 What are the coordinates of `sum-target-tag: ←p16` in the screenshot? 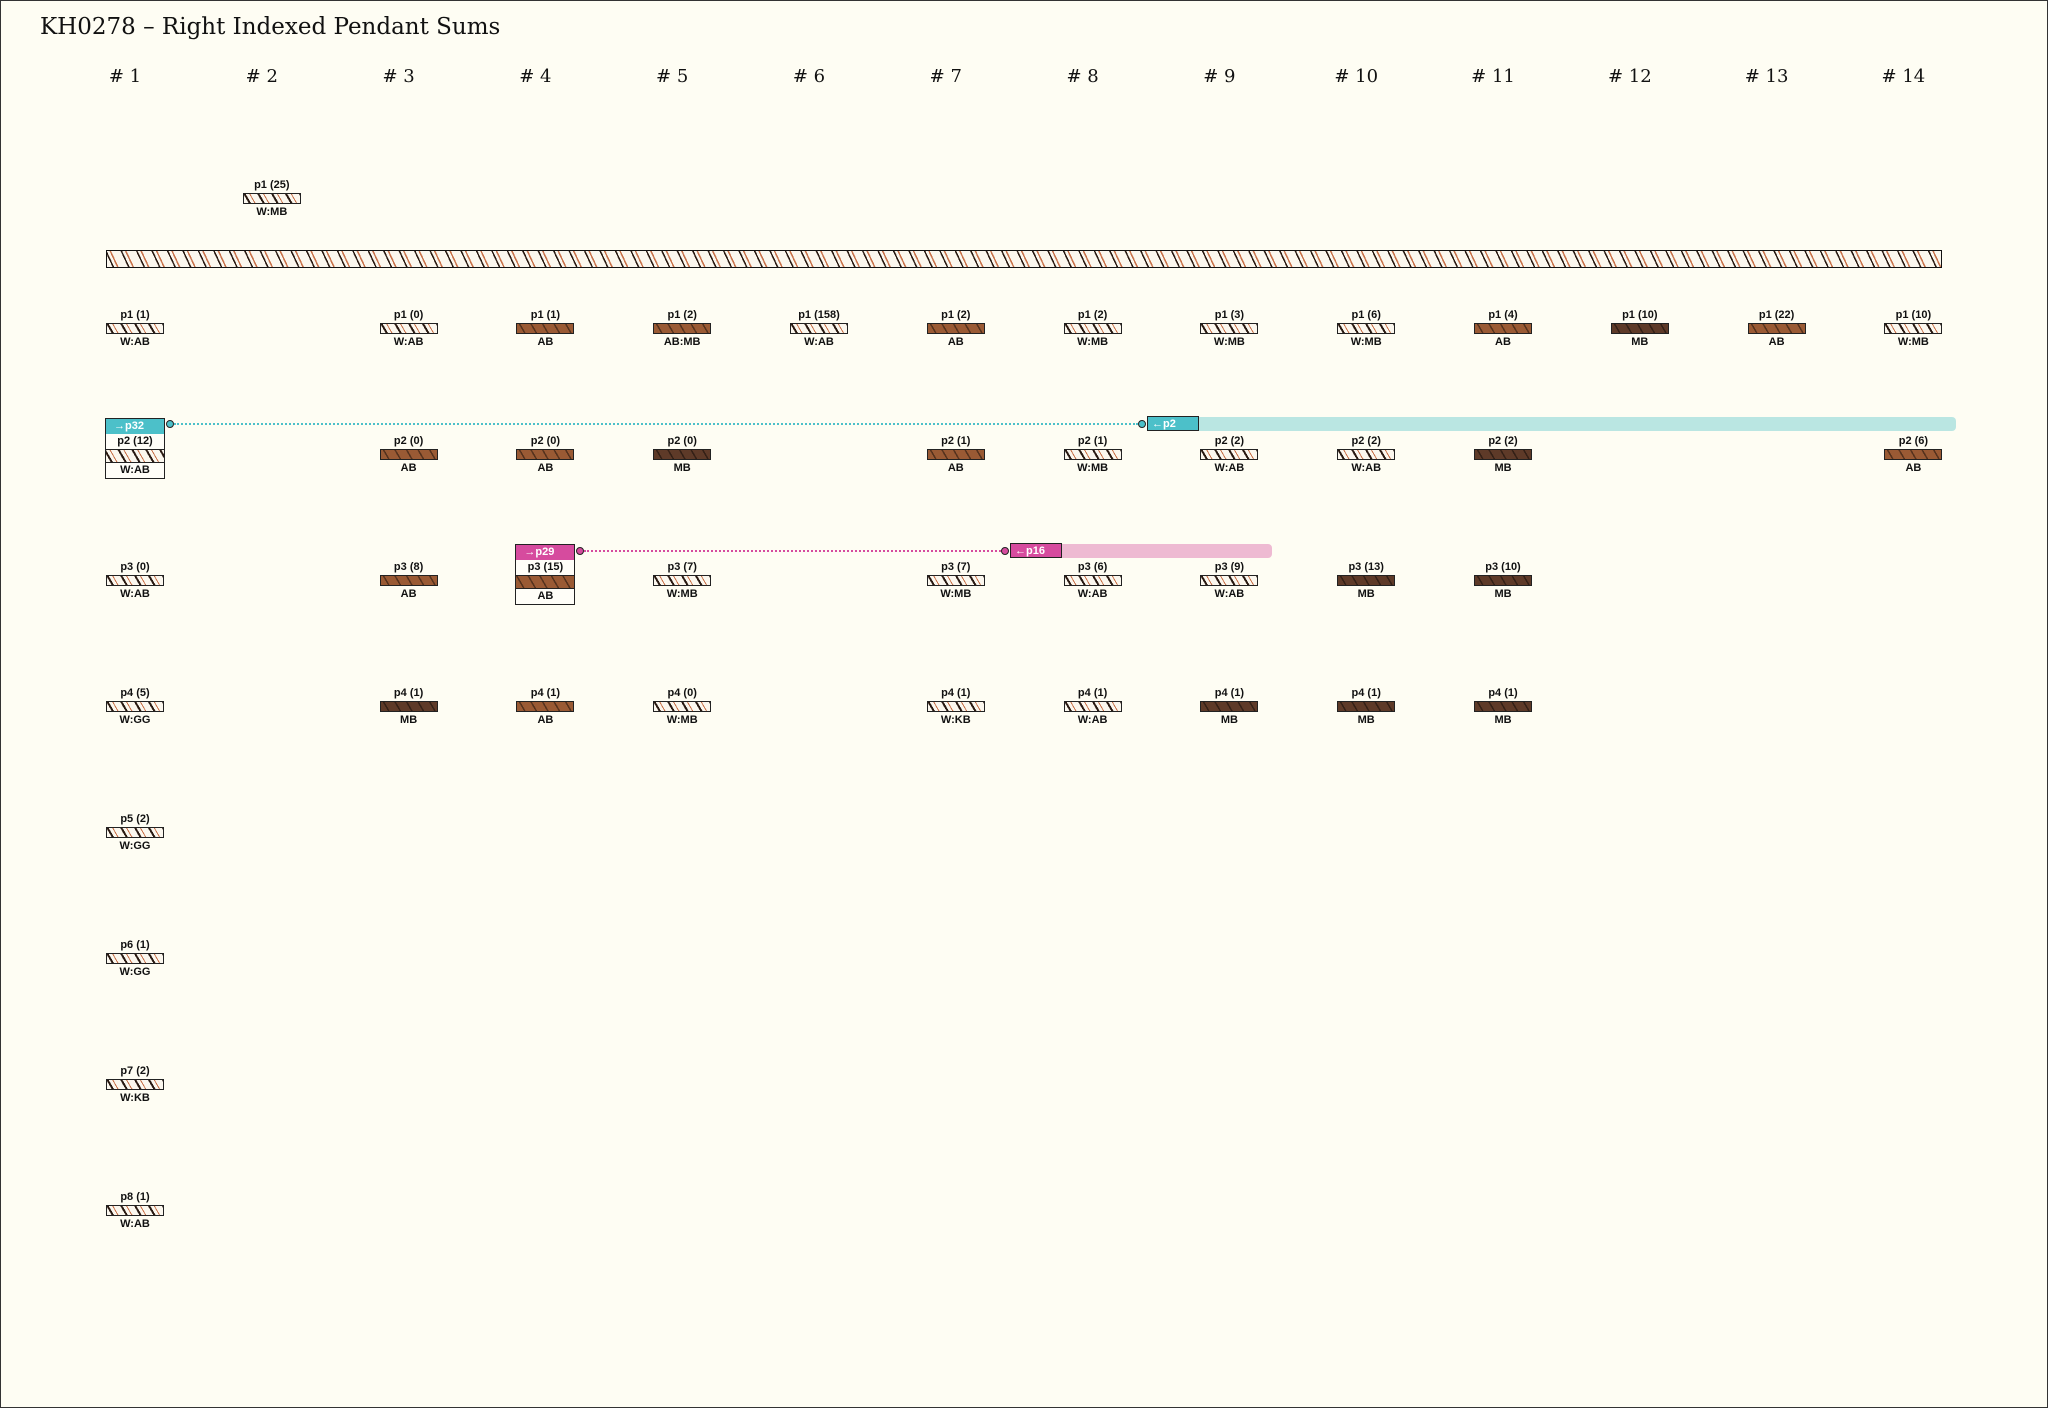 It's located at (1036, 550).